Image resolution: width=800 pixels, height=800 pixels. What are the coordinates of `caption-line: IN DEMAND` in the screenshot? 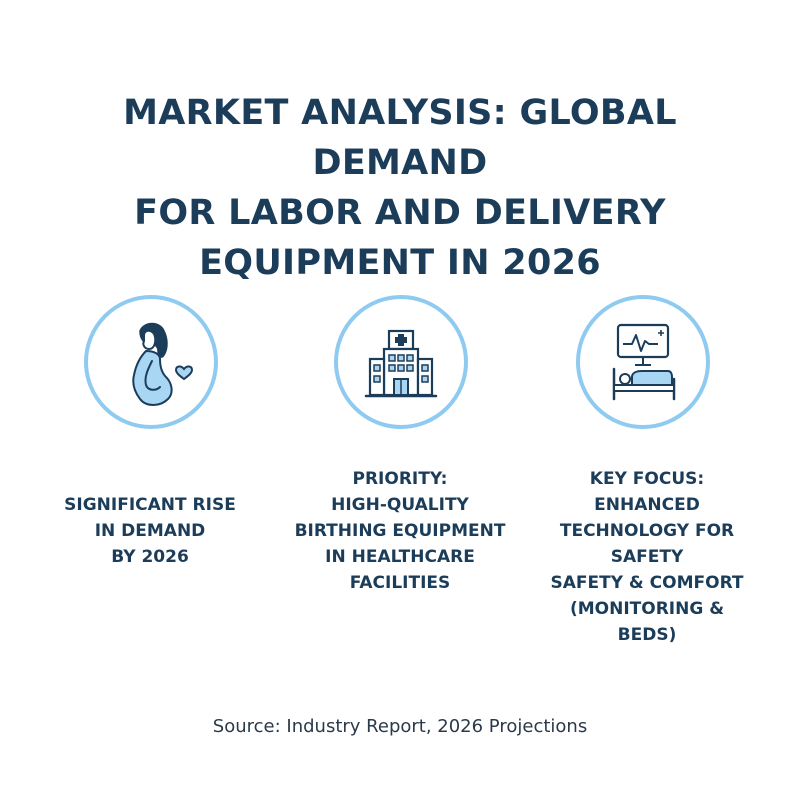 It's located at (150, 531).